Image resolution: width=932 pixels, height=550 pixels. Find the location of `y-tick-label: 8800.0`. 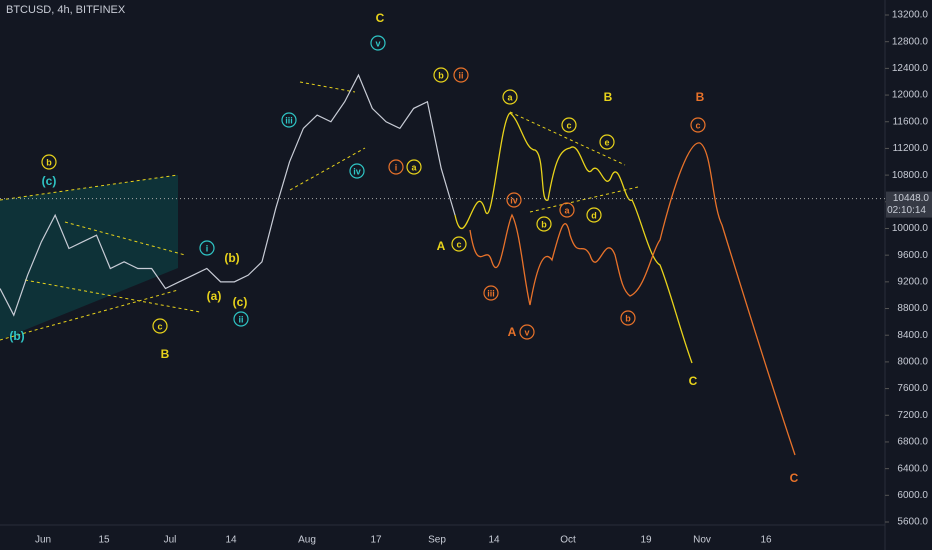

y-tick-label: 8800.0 is located at coordinates (912, 308).